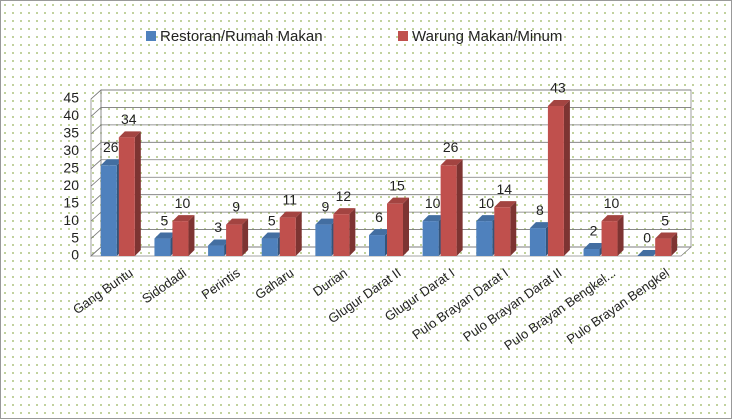 Image resolution: width=732 pixels, height=419 pixels. I want to click on value-label: 8, so click(540, 210).